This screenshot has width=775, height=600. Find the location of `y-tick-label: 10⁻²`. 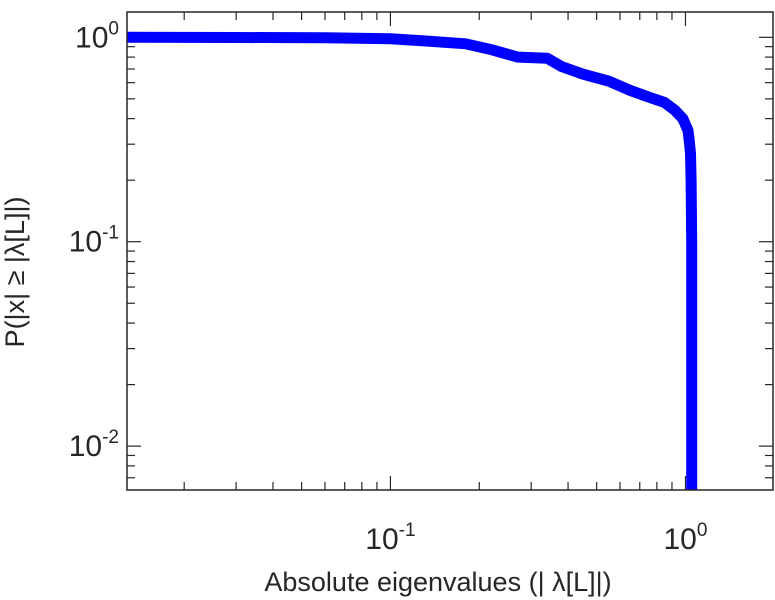

y-tick-label: 10⁻² is located at coordinates (94, 445).